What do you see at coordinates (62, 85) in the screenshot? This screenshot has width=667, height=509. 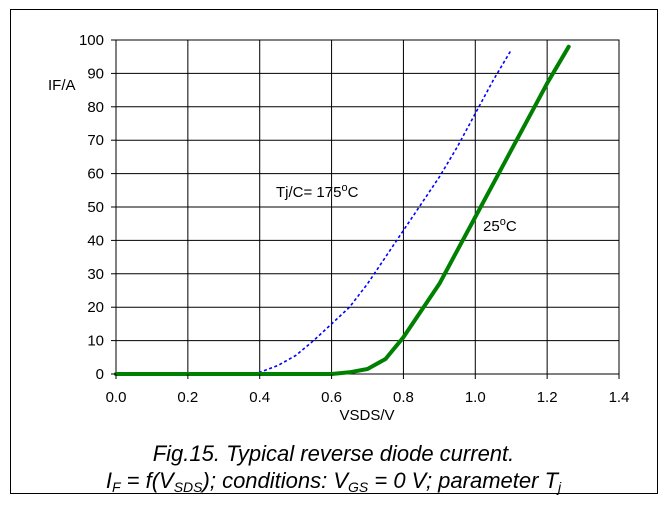 I see `y-axis-label: IF/A` at bounding box center [62, 85].